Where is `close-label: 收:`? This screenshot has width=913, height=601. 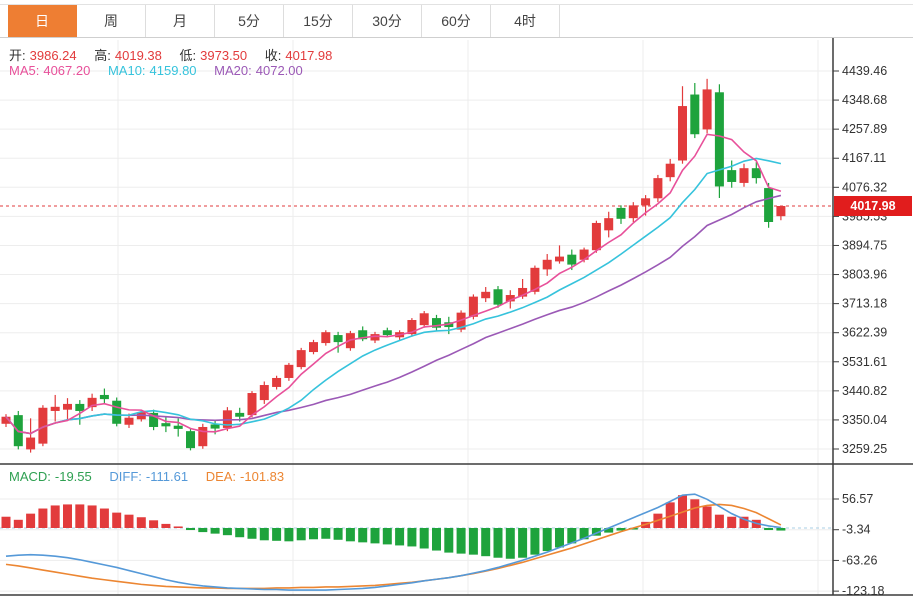
close-label: 收: is located at coordinates (273, 55).